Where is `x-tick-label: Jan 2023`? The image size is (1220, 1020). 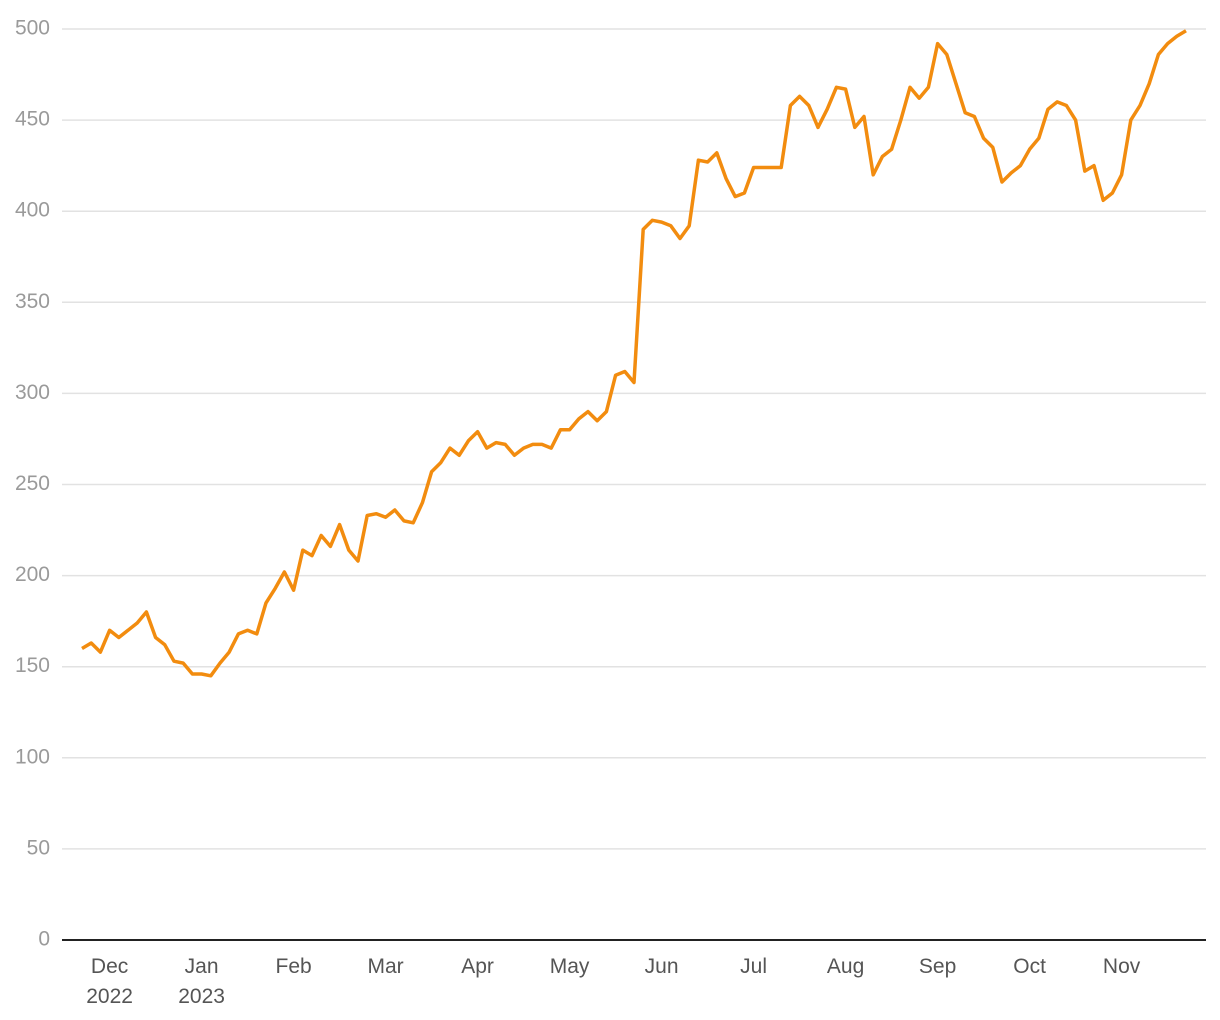
x-tick-label: Jan 2023 is located at coordinates (201, 981).